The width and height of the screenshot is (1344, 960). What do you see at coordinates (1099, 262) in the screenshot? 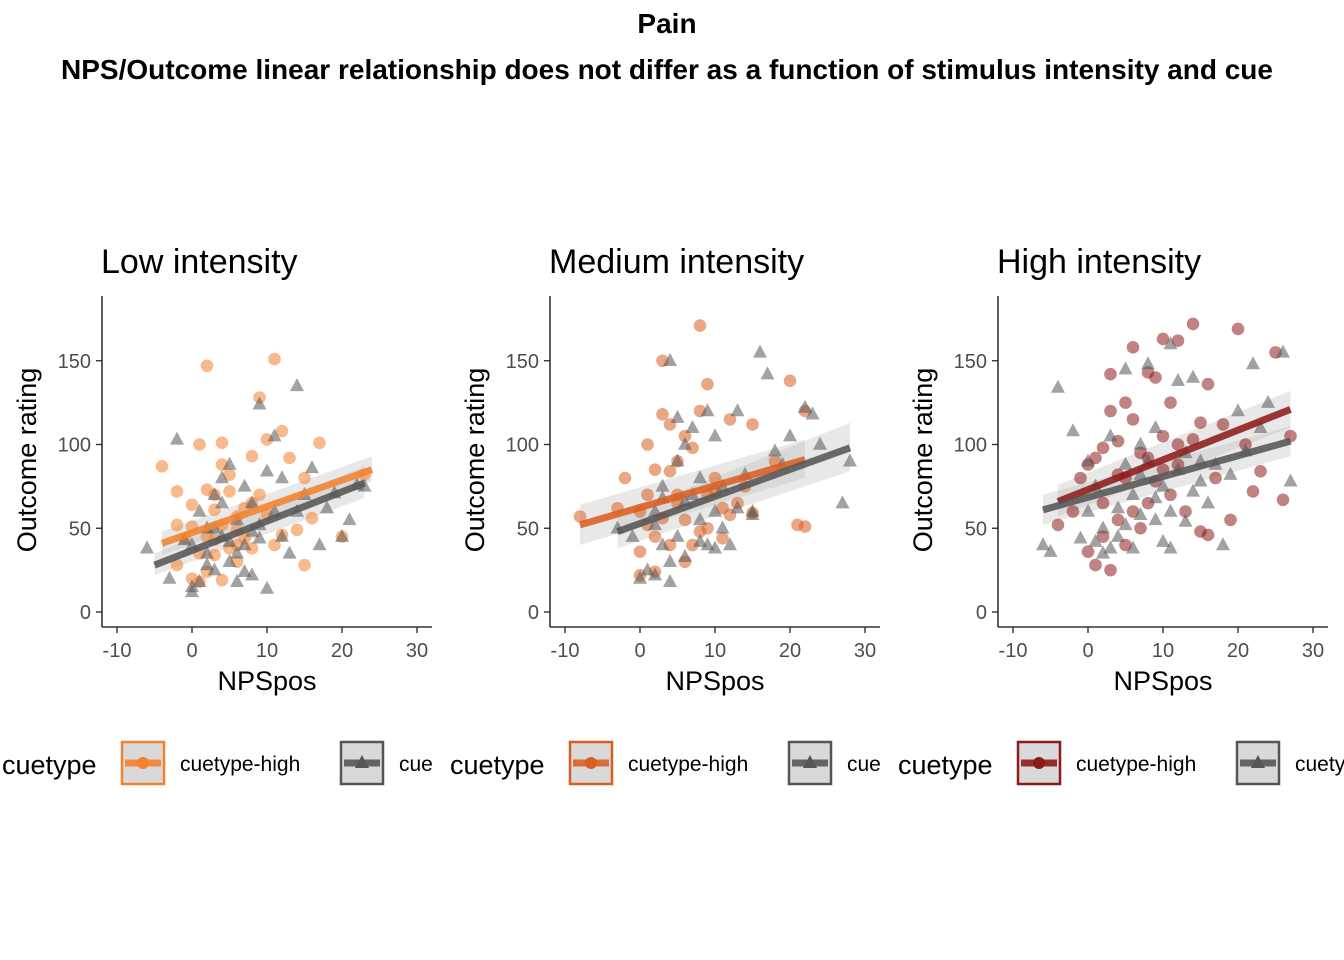
I see `panel-title: High intensity` at bounding box center [1099, 262].